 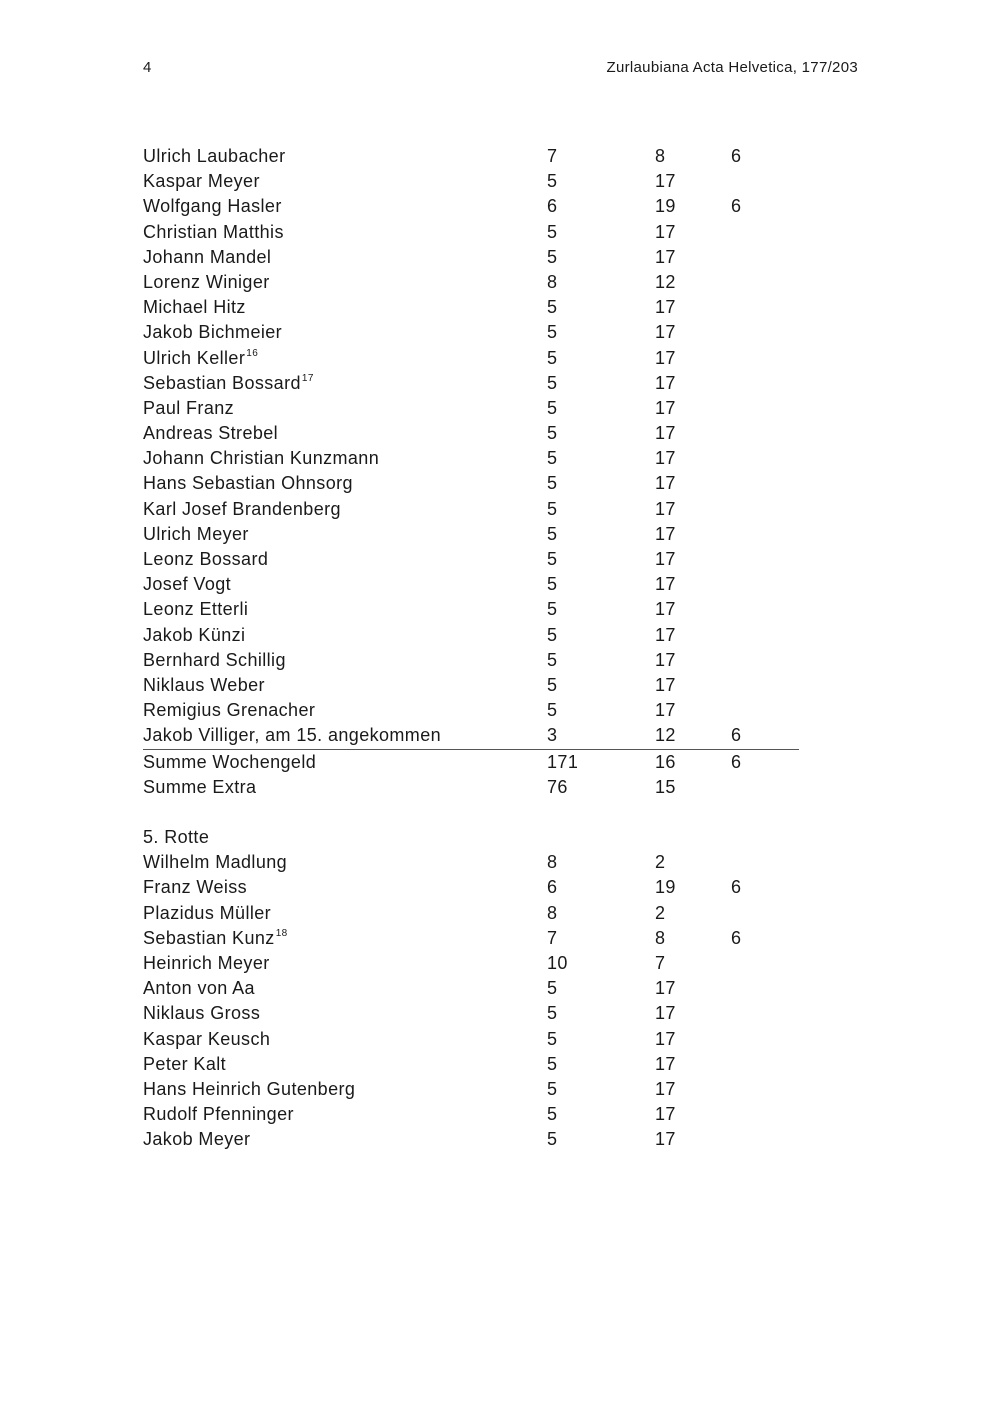 I want to click on table-row: Josef Vogt 5 17, so click(x=471, y=584).